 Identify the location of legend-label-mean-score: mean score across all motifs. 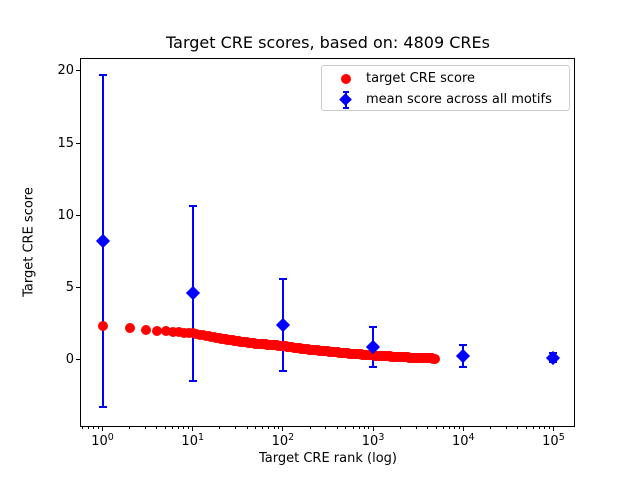
(459, 99).